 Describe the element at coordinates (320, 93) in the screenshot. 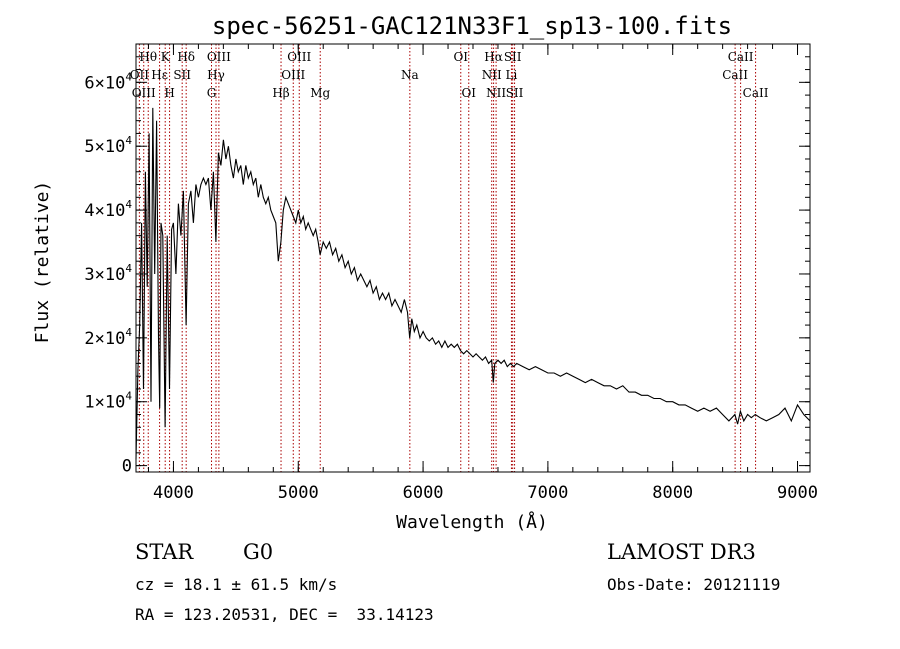

I see `spectral-line-label: Mg` at that location.